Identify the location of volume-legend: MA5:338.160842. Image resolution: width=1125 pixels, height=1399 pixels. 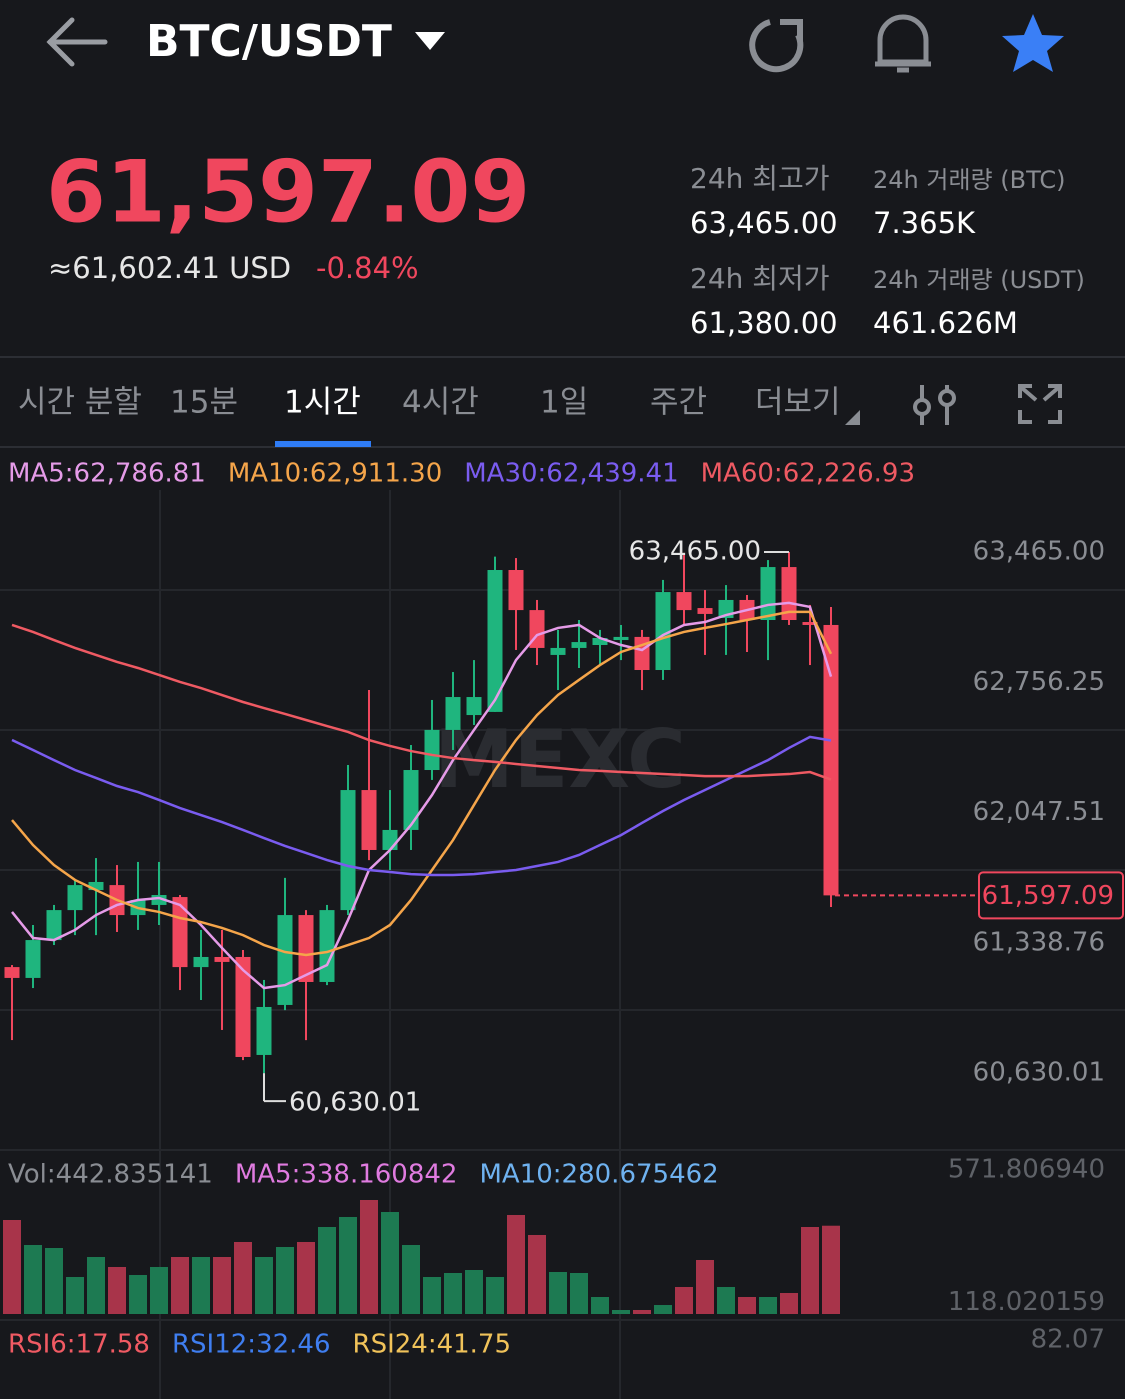
(346, 1175).